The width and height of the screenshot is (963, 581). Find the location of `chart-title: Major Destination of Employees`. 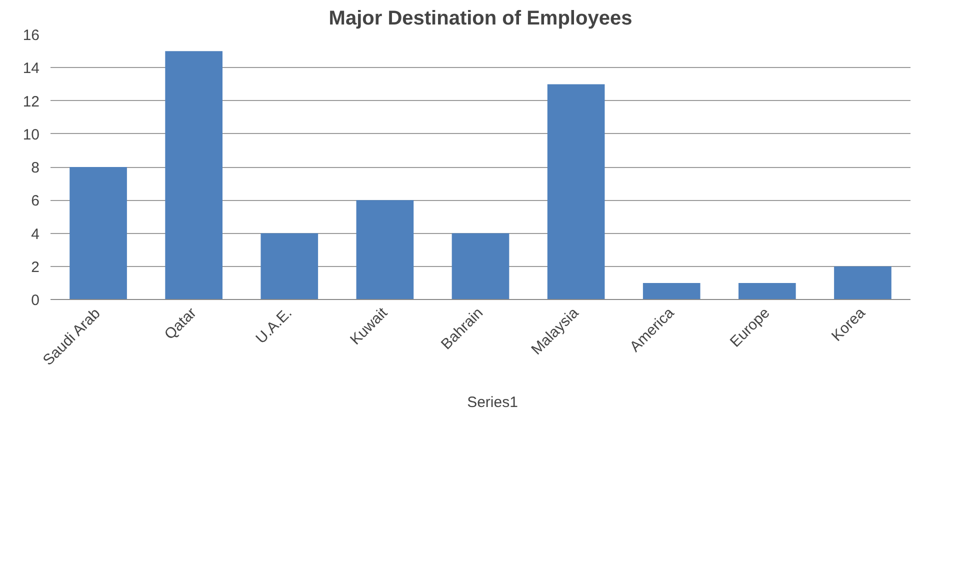

chart-title: Major Destination of Employees is located at coordinates (480, 19).